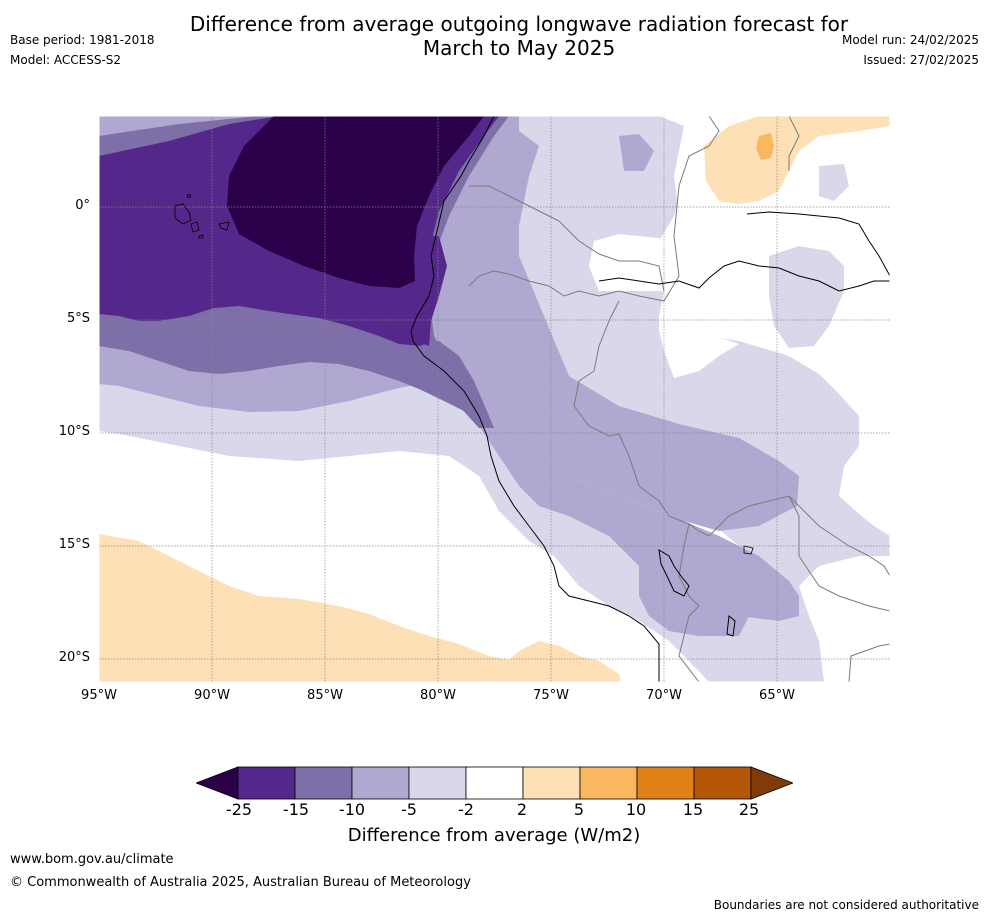  Describe the element at coordinates (438, 695) in the screenshot. I see `lon-label-80w: 80°W` at that location.